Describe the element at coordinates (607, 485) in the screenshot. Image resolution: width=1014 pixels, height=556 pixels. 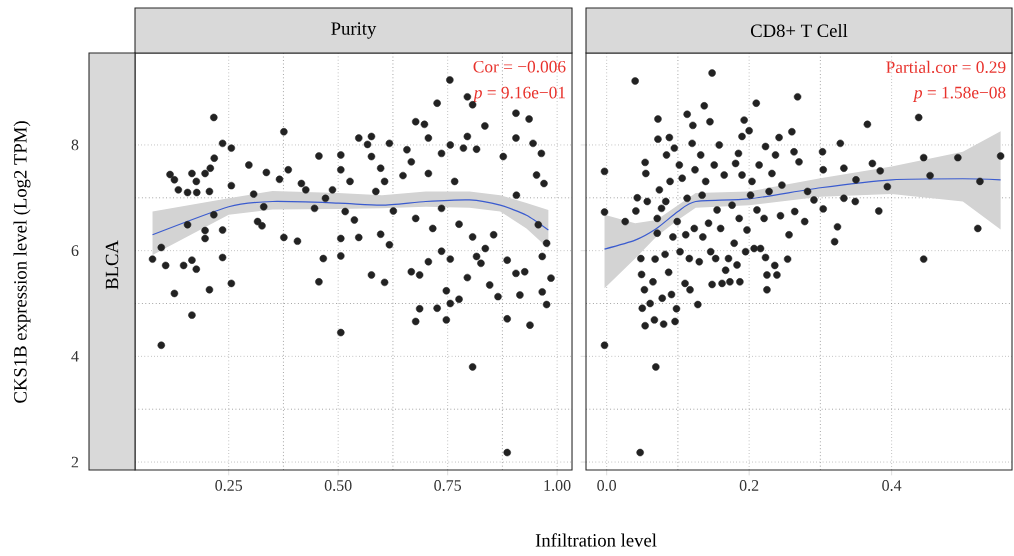
I see `x-tick-label: 0.0` at that location.